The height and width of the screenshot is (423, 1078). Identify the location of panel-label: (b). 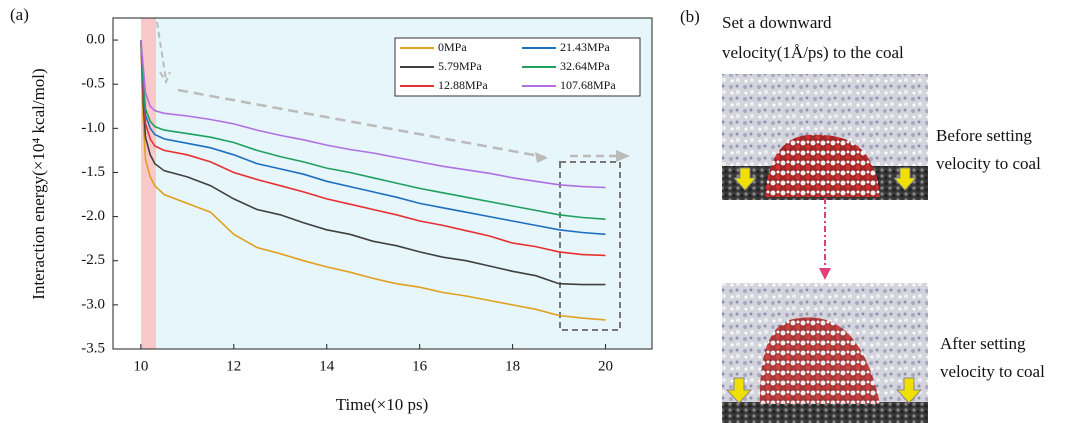
(690, 16).